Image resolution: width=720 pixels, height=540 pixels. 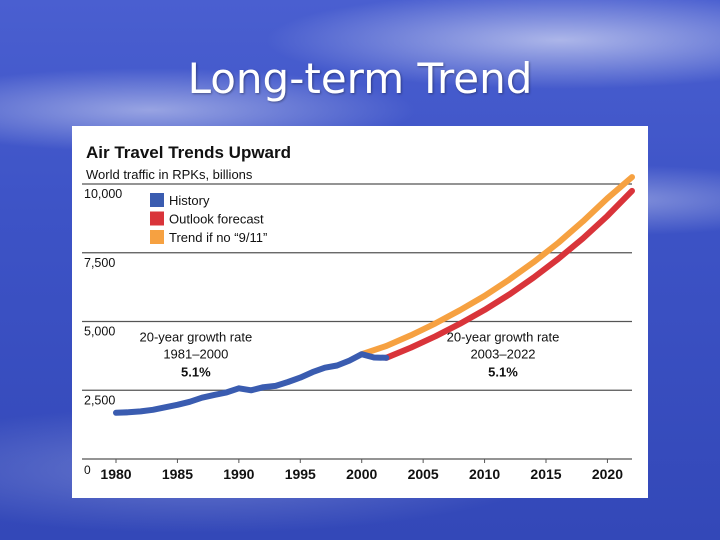 I want to click on x-tick-label-1: 1985, so click(x=177, y=474).